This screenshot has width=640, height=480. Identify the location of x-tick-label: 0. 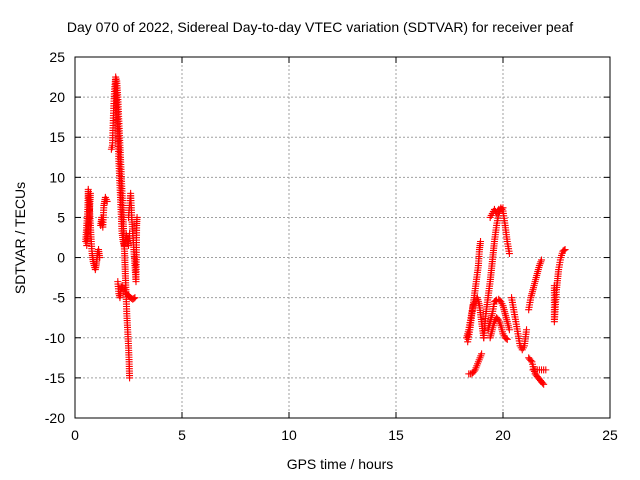
(75, 435).